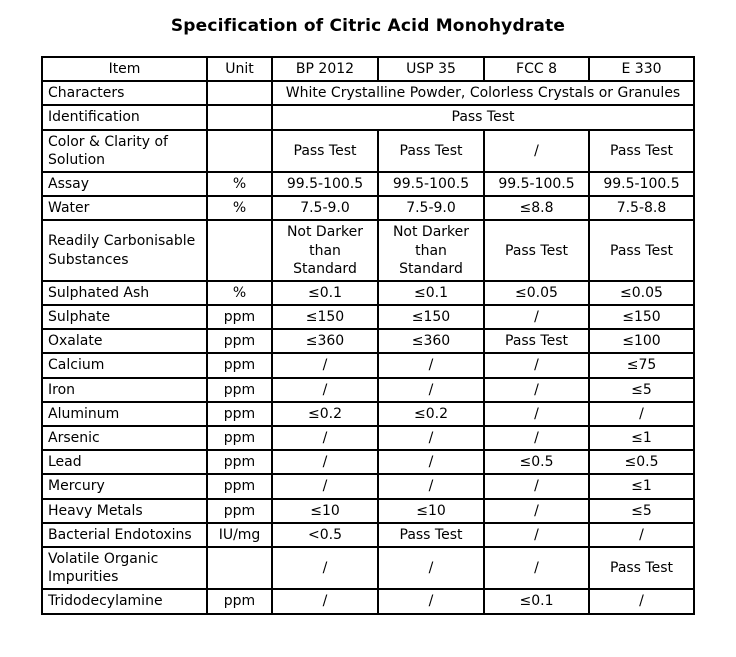 The image size is (736, 657). What do you see at coordinates (124, 510) in the screenshot?
I see `item-cell: Heavy Metals` at bounding box center [124, 510].